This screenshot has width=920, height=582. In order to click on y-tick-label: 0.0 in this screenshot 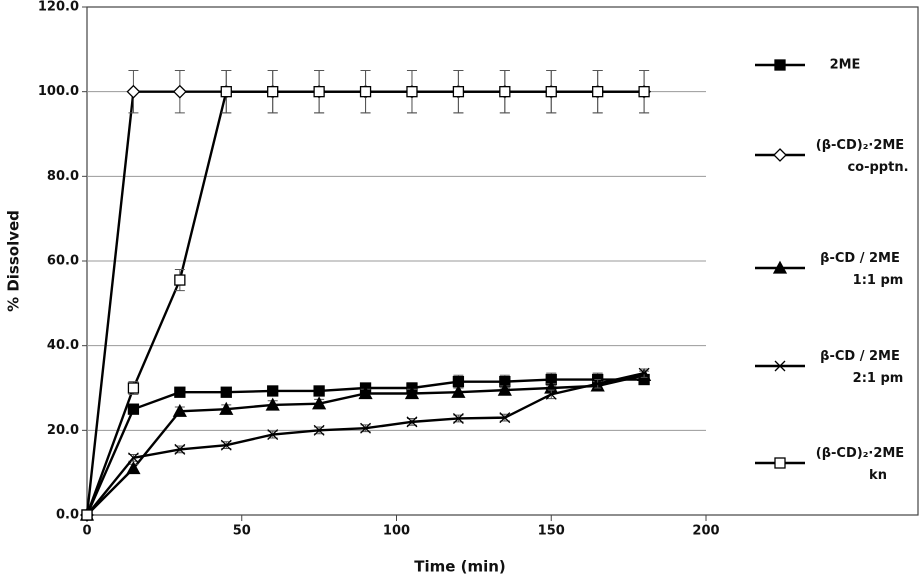, I will do `click(67, 515)`.